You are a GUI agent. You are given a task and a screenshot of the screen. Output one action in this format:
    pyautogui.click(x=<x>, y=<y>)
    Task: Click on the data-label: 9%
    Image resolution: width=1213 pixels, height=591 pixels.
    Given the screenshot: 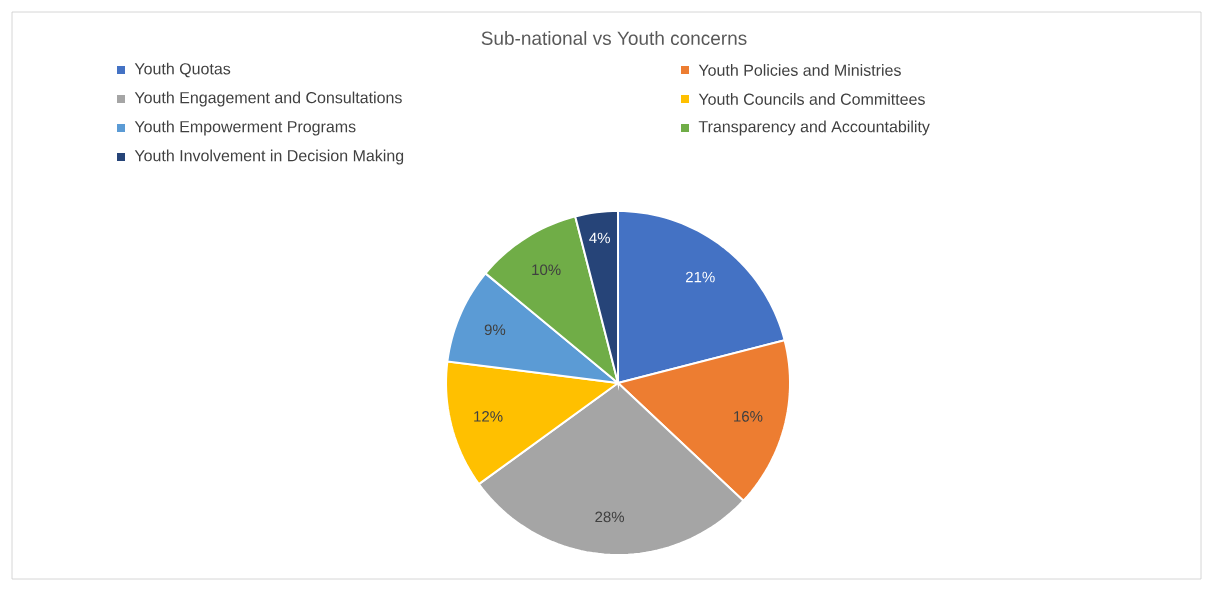 What is the action you would take?
    pyautogui.click(x=495, y=330)
    